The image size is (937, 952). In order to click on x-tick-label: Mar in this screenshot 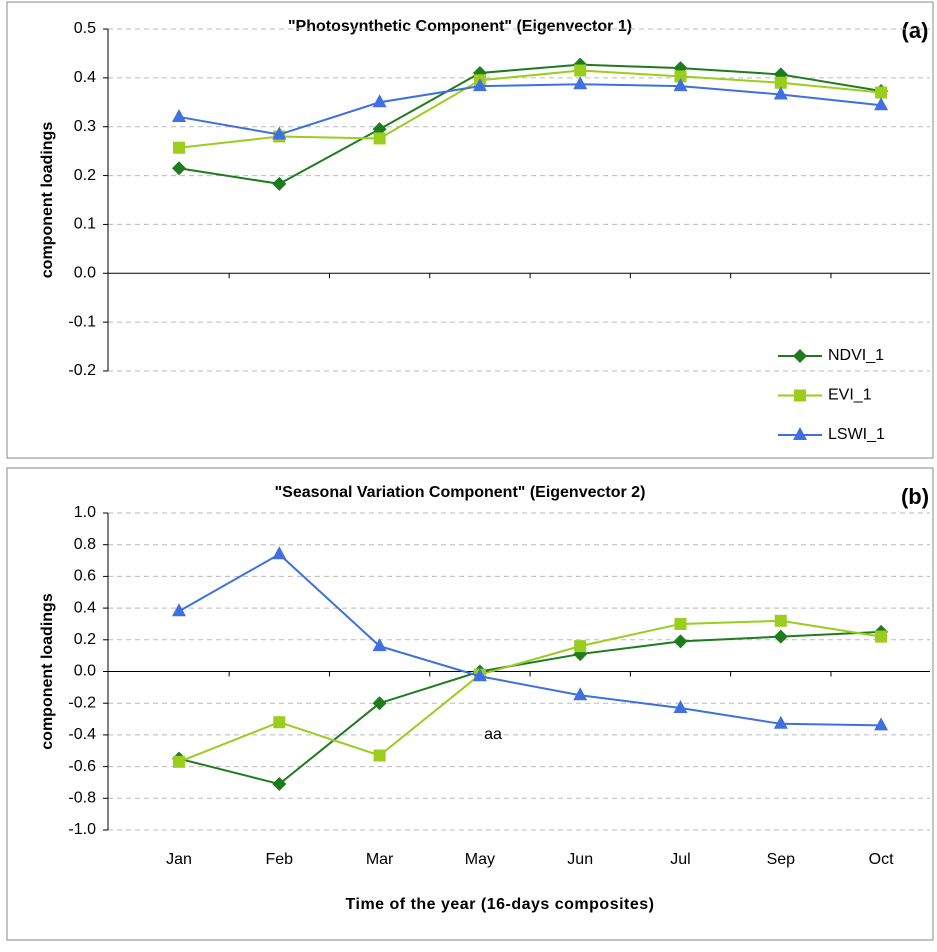, I will do `click(380, 859)`.